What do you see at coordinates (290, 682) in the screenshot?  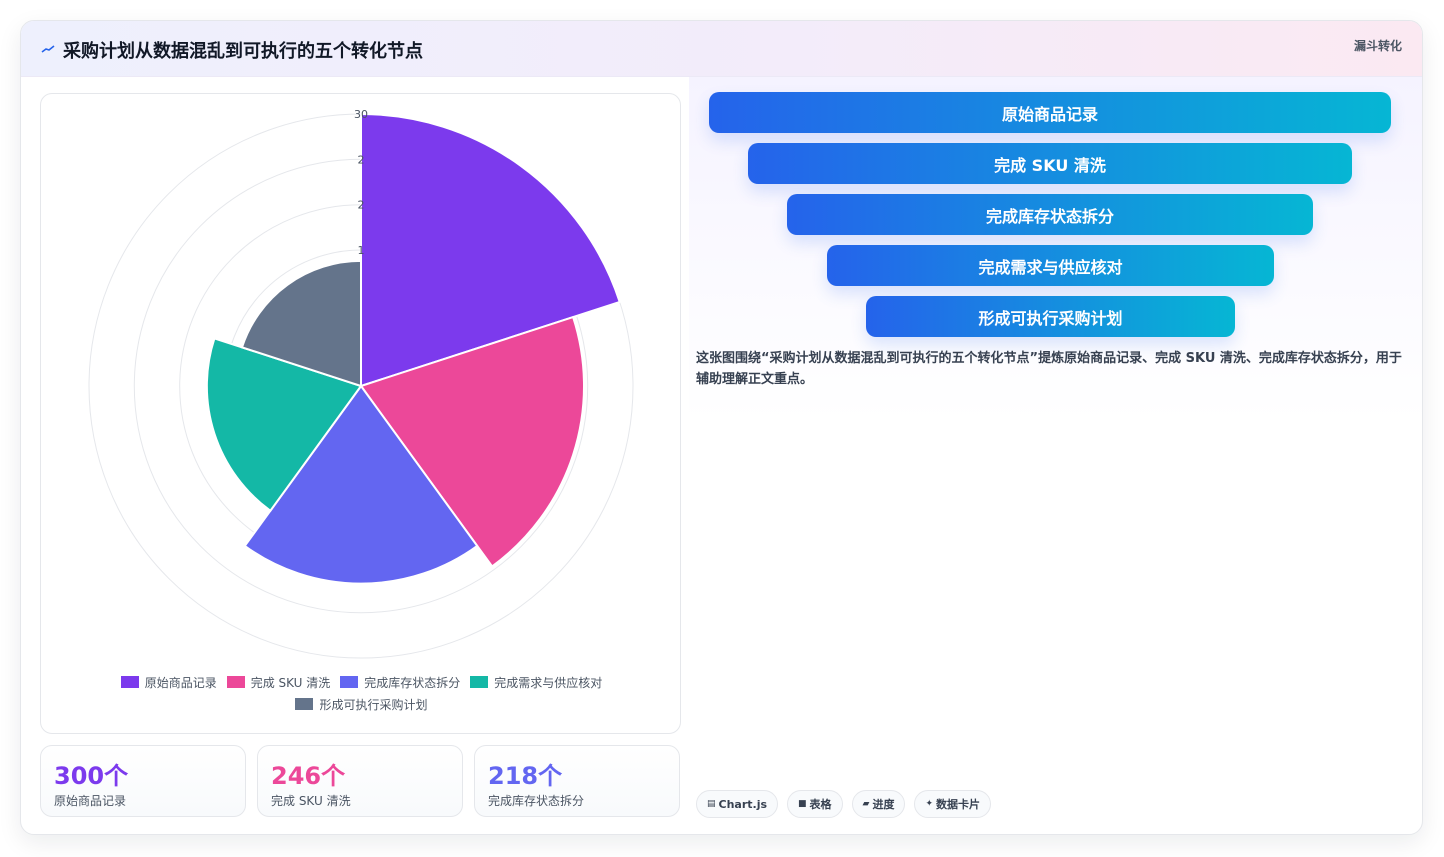 I see `legend-label: 完成 SKU 清洗` at bounding box center [290, 682].